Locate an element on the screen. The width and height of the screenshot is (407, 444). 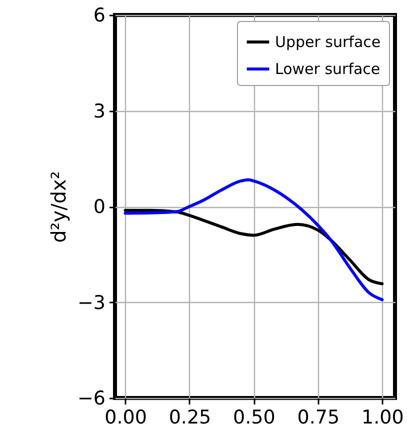
x-tick-label: 0.75 is located at coordinates (318, 417).